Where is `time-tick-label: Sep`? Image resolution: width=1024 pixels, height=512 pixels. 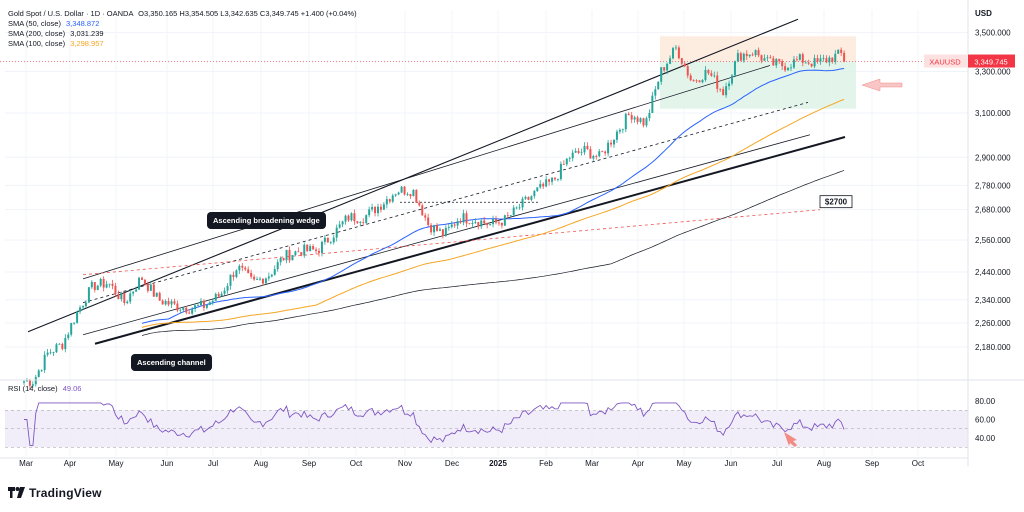 time-tick-label: Sep is located at coordinates (872, 463).